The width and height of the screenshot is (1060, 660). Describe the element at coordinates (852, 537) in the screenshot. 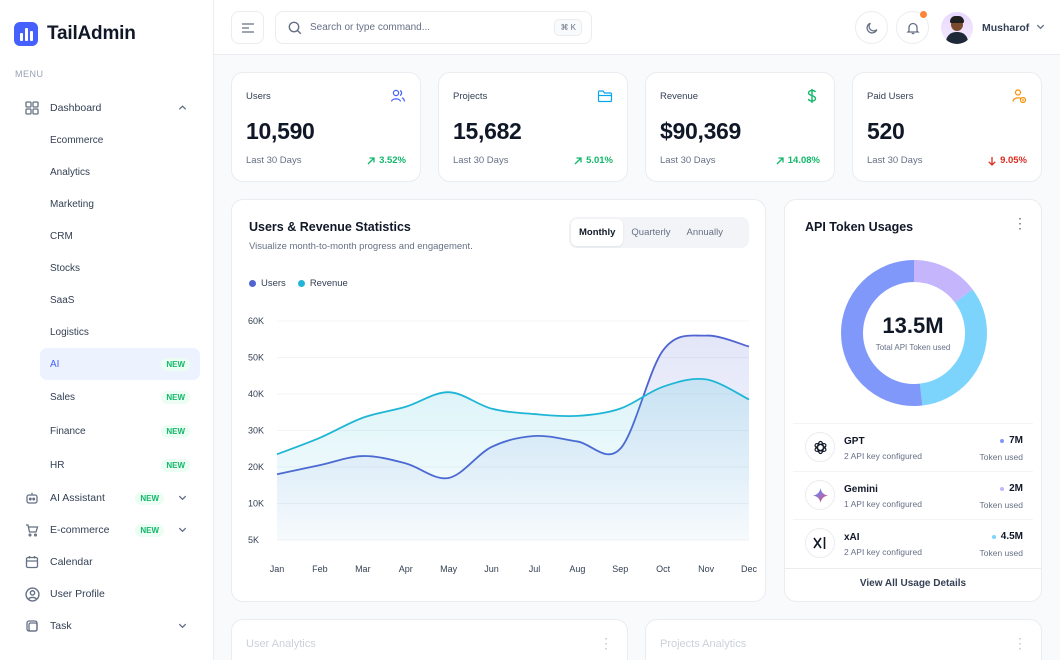

I see `api-name: xAI` at that location.